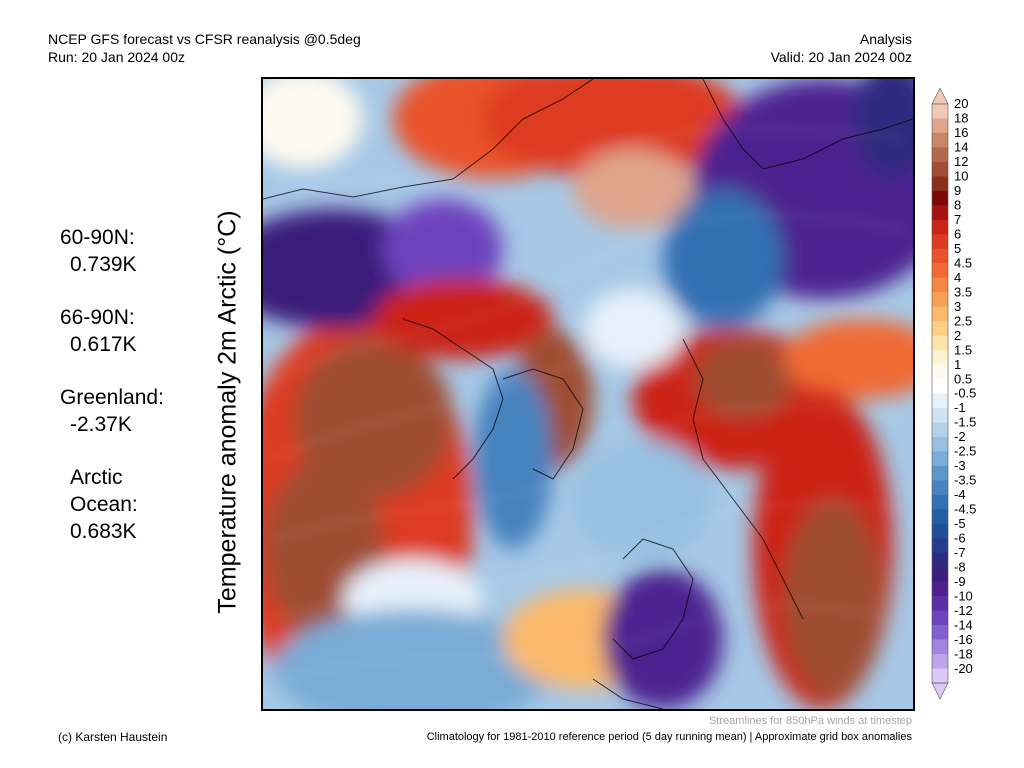 The image size is (1024, 768). Describe the element at coordinates (960, 581) in the screenshot. I see `colorbar-tick-label: -9` at that location.